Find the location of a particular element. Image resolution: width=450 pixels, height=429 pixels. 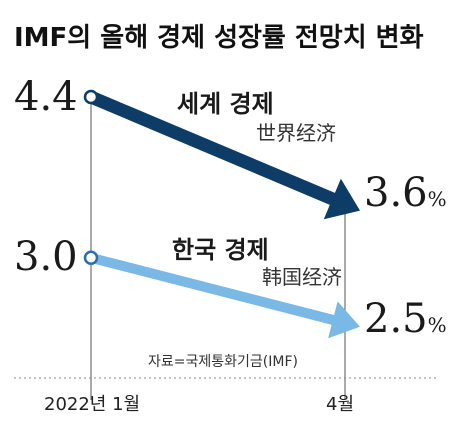

series-korea-start-value: 3.0 is located at coordinates (46, 257).